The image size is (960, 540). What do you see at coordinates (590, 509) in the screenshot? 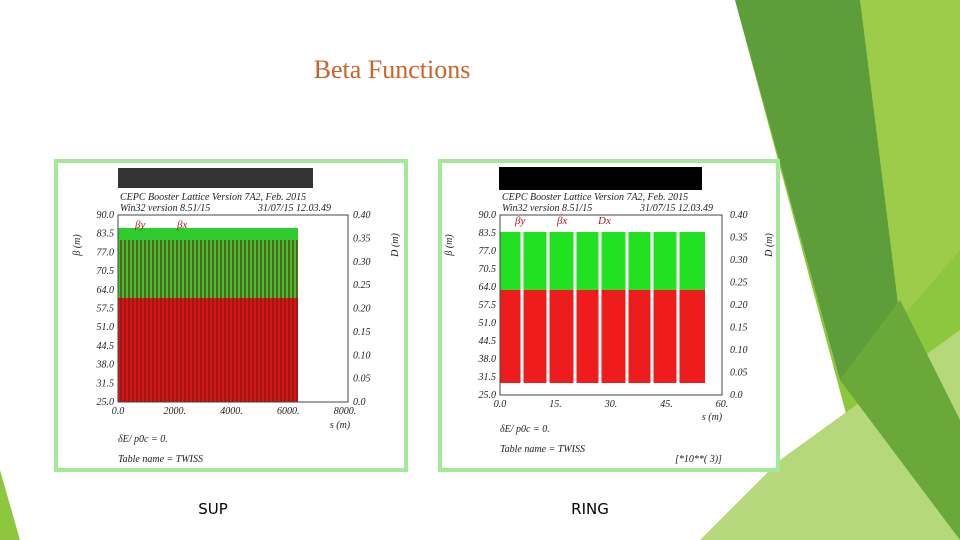
I see `caption: RING` at bounding box center [590, 509].